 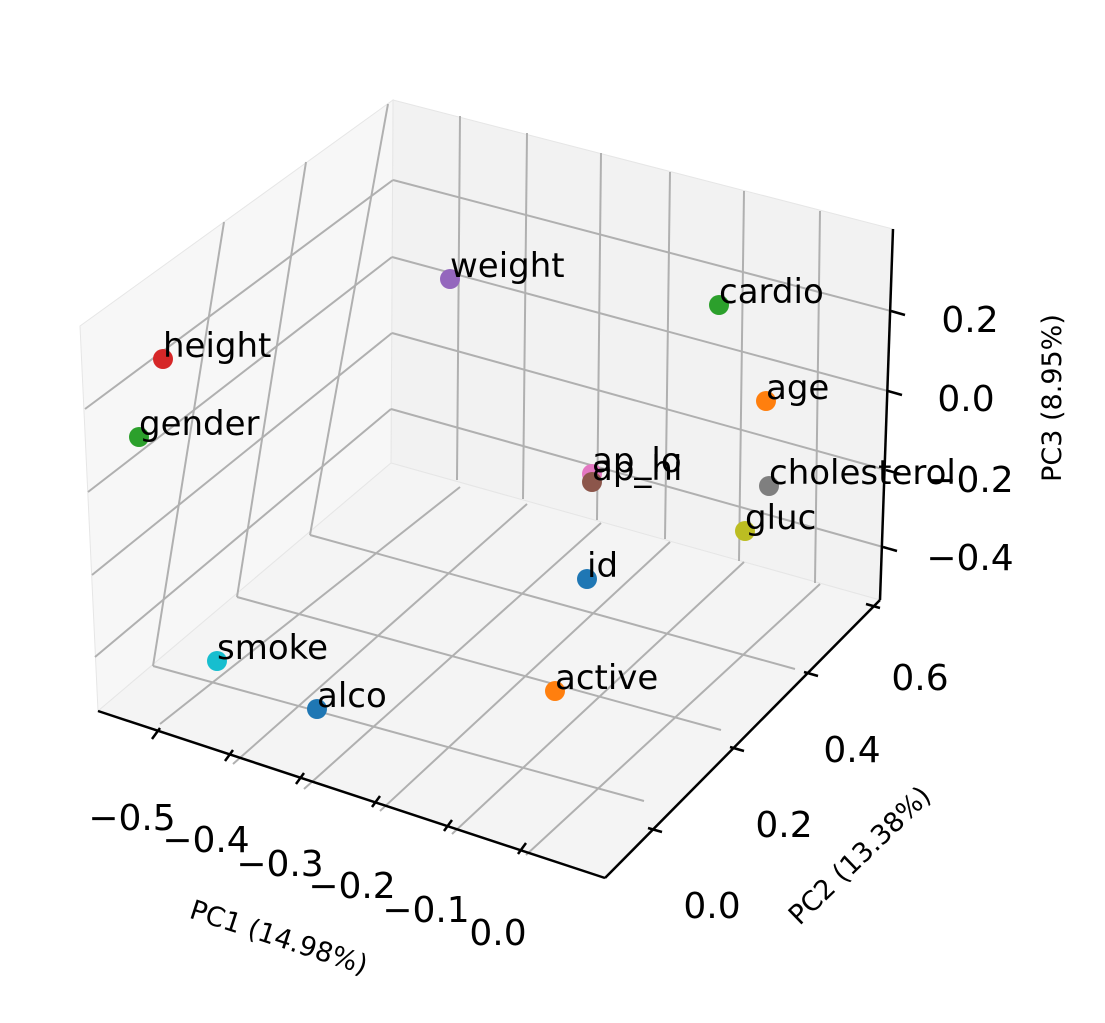 I want to click on y-tick-labels: 0.0 0.2 0.4 0.6, so click(x=815, y=792).